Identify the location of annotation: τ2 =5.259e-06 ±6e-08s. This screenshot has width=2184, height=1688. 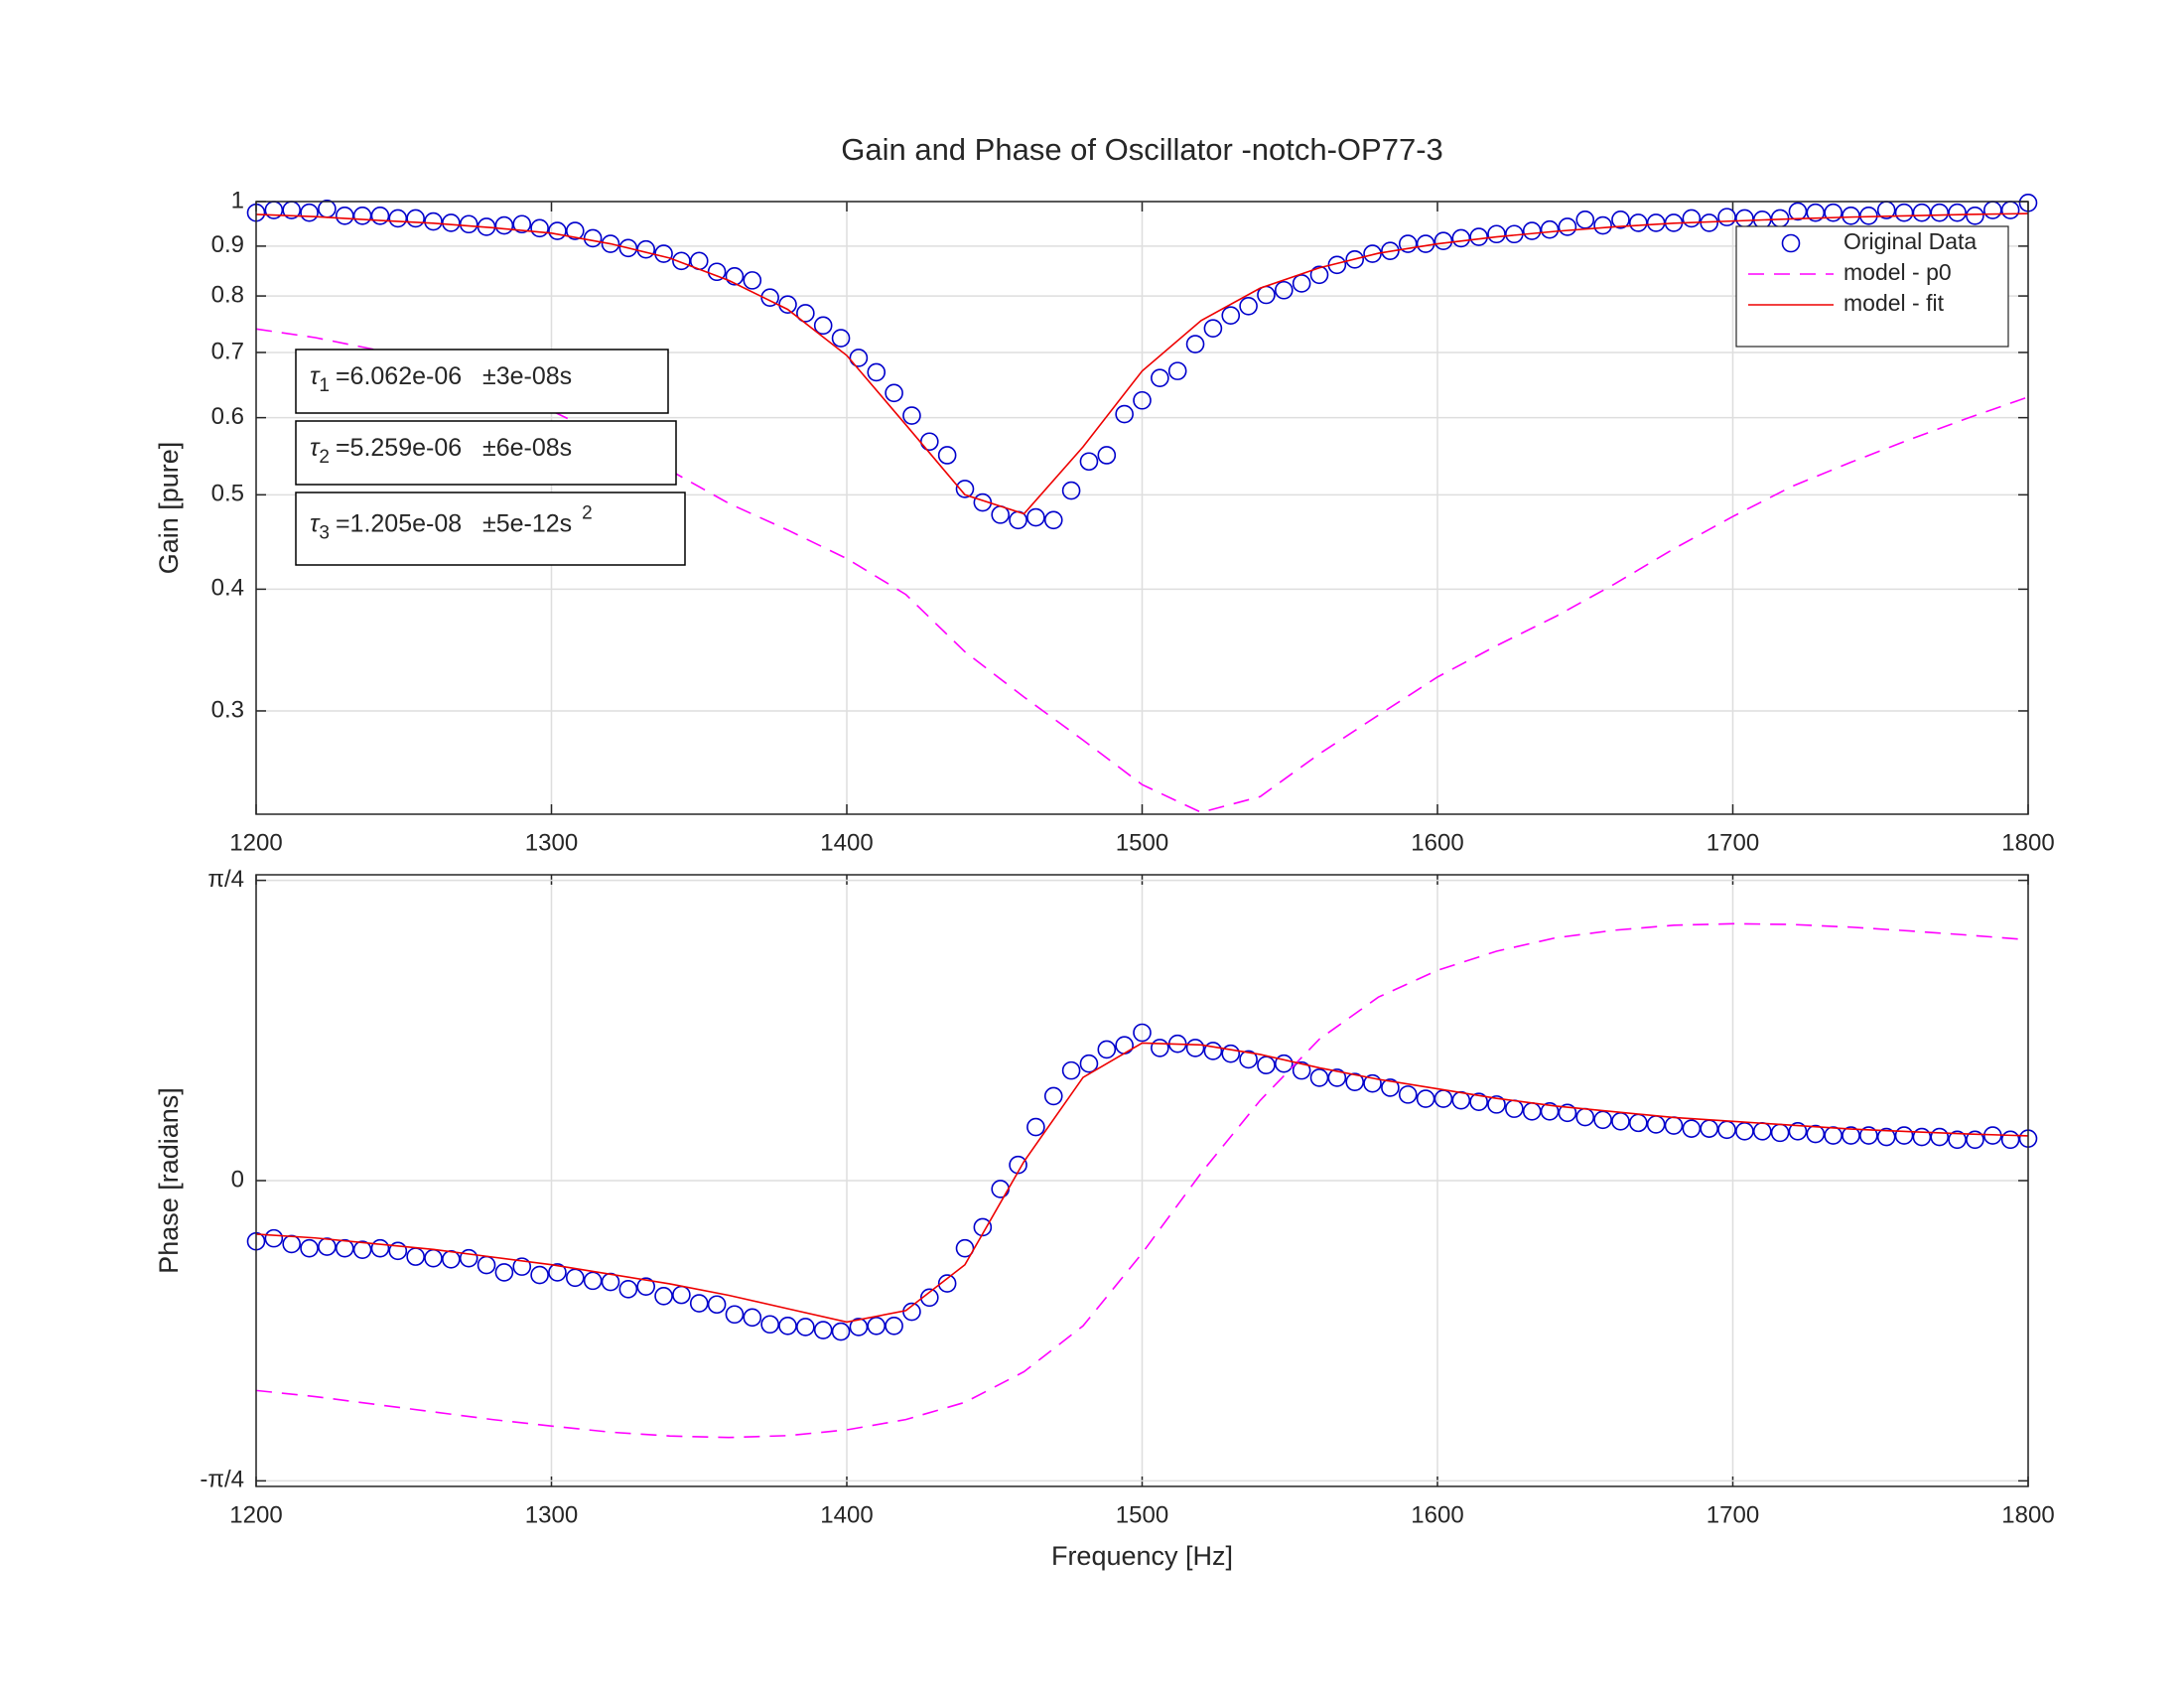
(441, 451).